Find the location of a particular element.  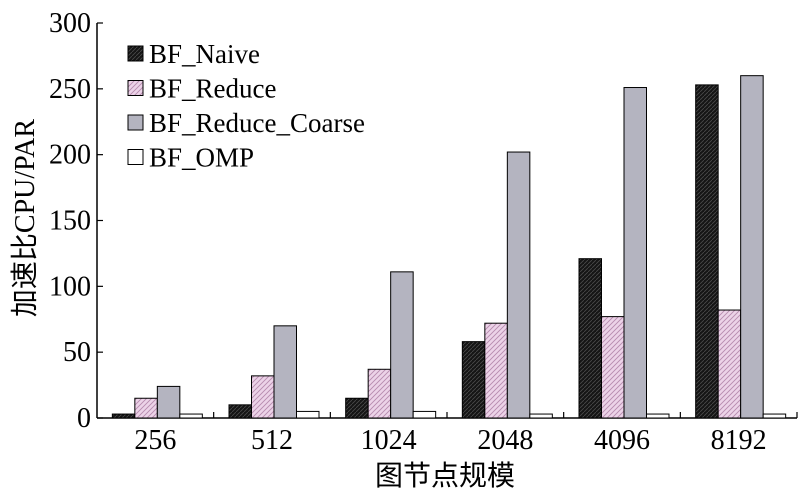

x-tick-label: 1024 is located at coordinates (389, 440).